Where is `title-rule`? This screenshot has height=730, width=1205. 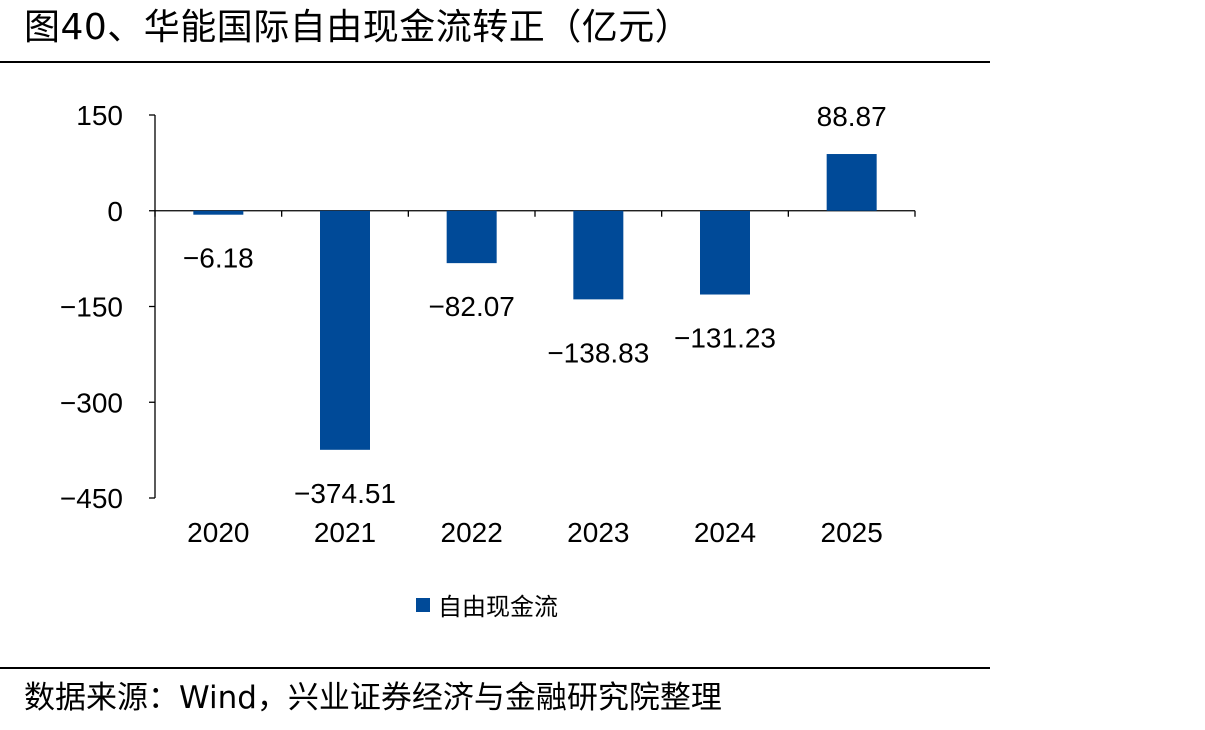 title-rule is located at coordinates (495, 62).